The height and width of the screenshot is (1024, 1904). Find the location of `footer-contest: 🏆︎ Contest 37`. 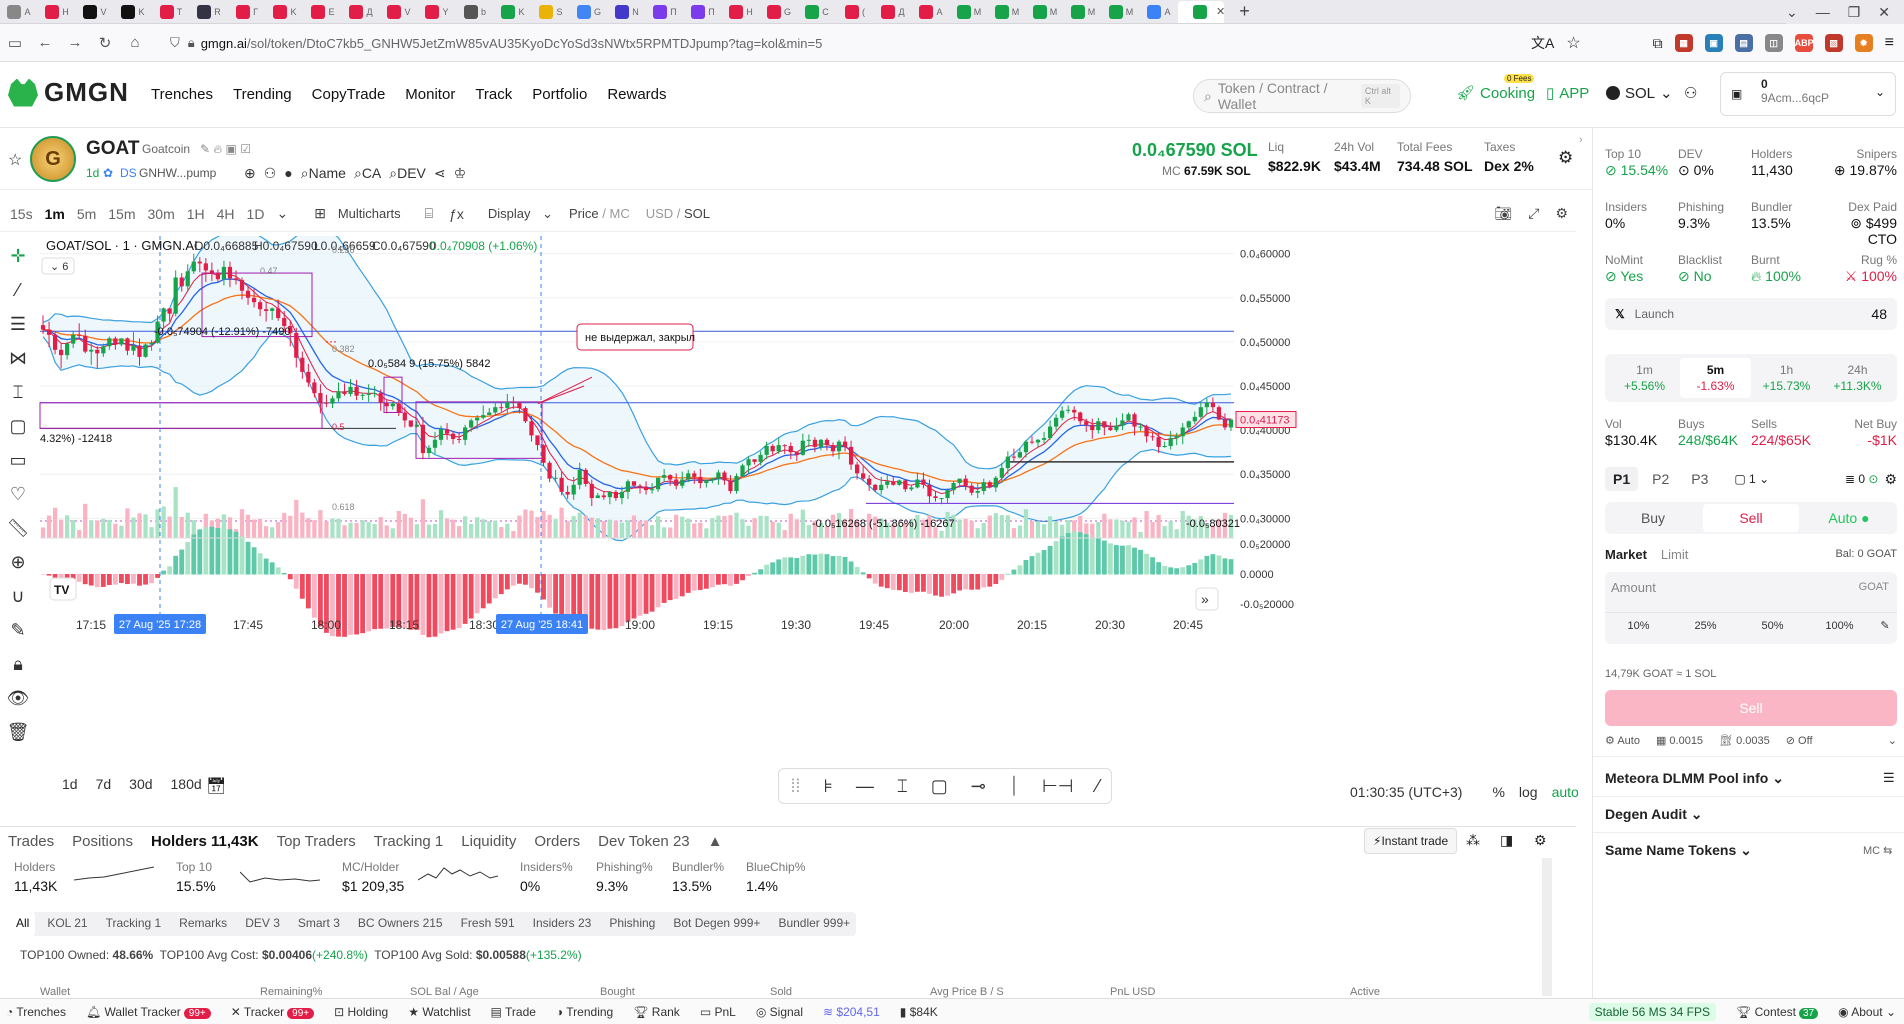

footer-contest: 🏆︎ Contest 37 is located at coordinates (1777, 1012).